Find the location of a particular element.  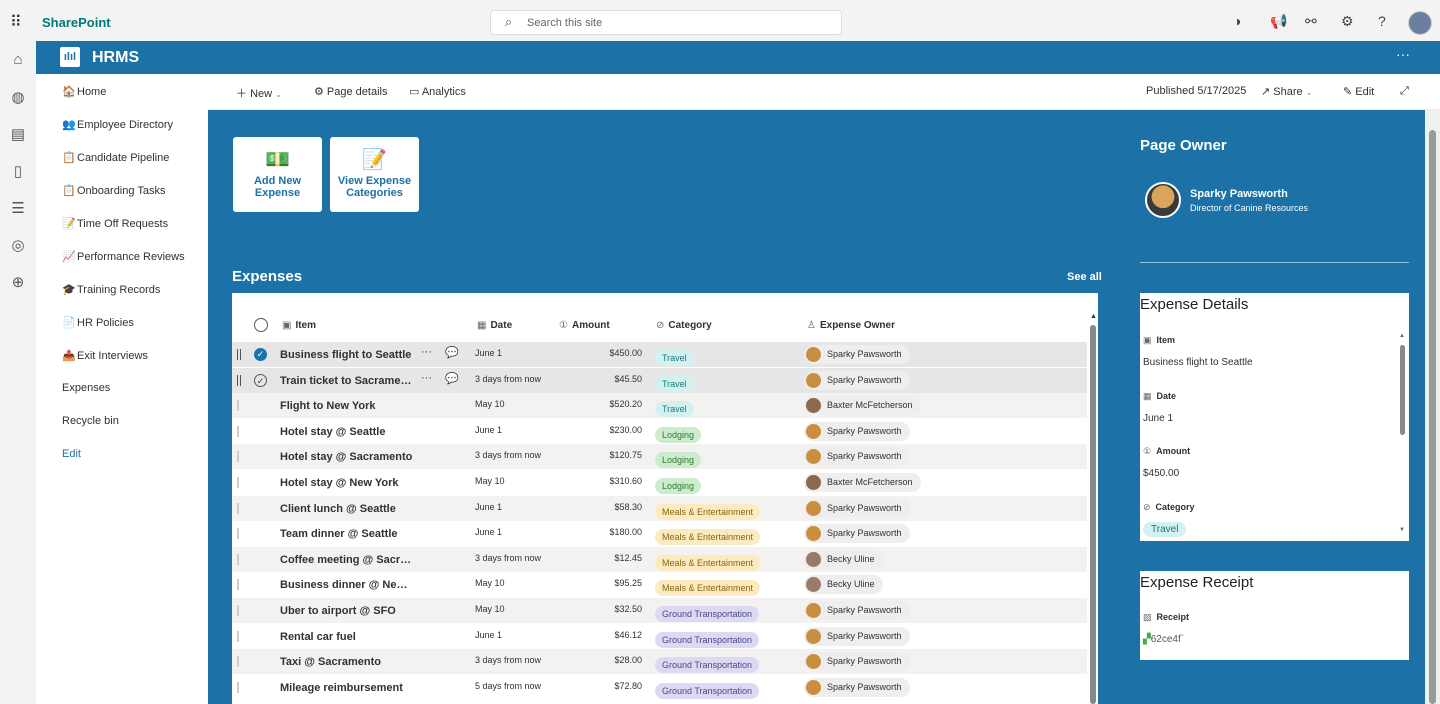

share-button: ↗ Share ⌄ is located at coordinates (1287, 92).